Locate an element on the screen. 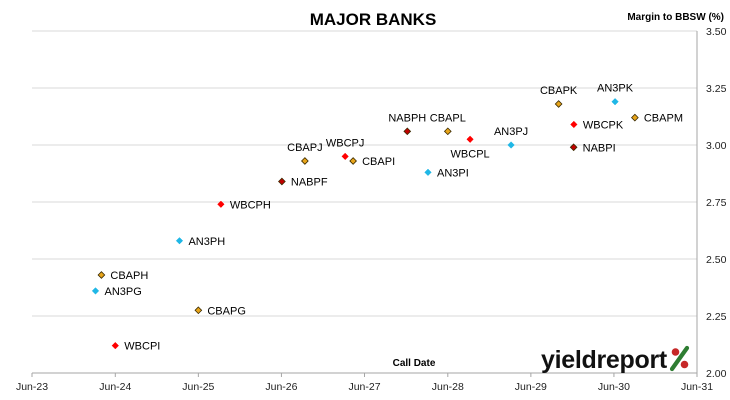 The width and height of the screenshot is (730, 400). point-label-an3pk: AN3PK is located at coordinates (615, 89).